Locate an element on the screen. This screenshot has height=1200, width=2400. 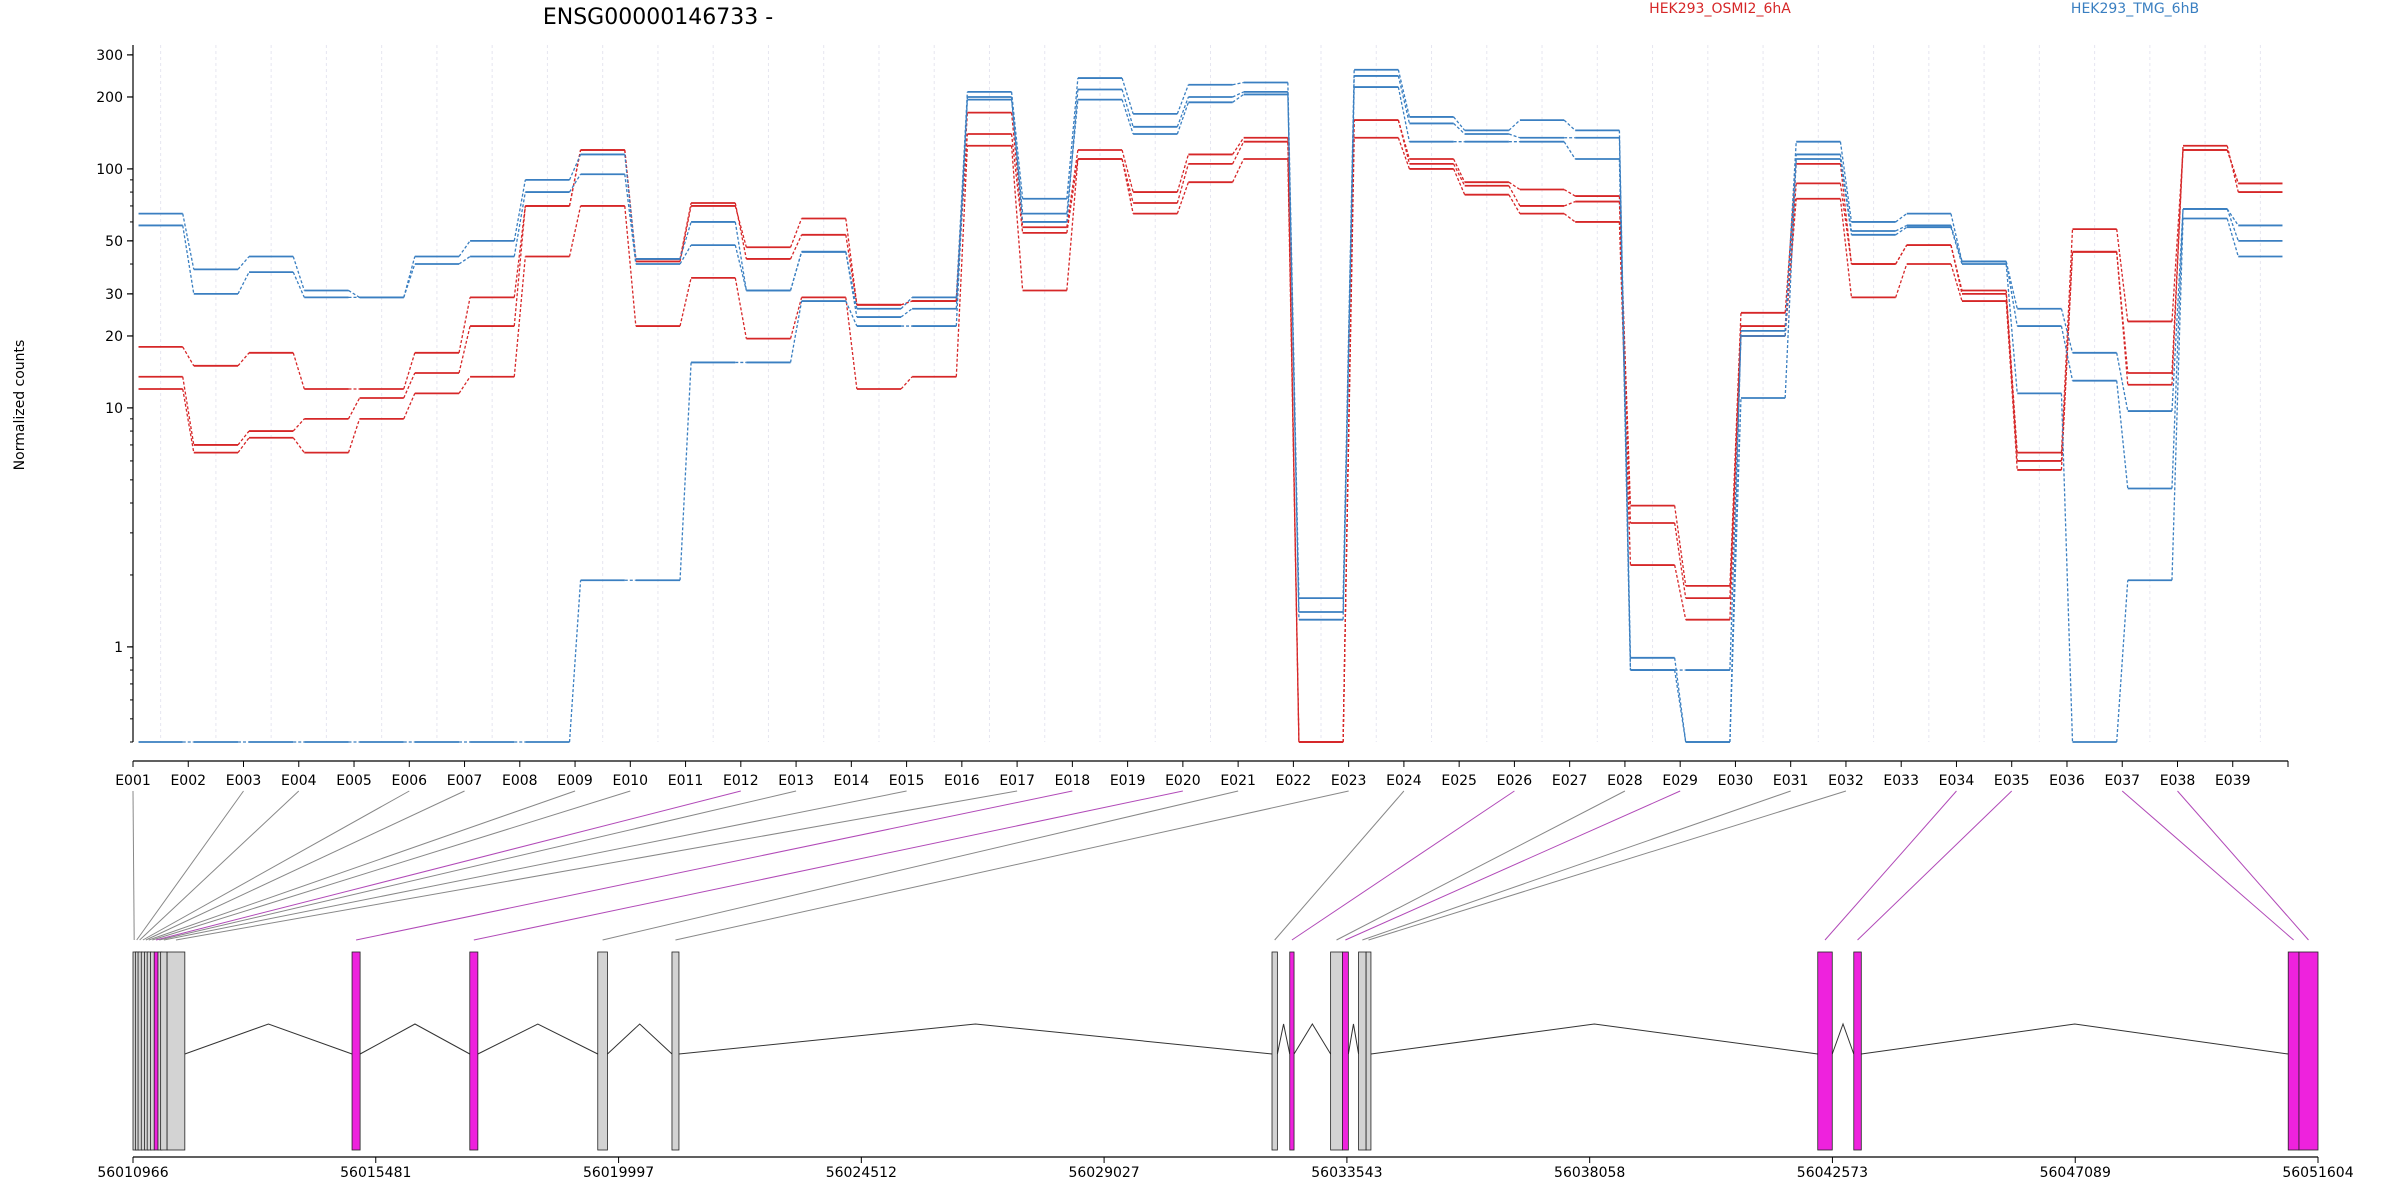
x-tick-label: E004 is located at coordinates (299, 781).